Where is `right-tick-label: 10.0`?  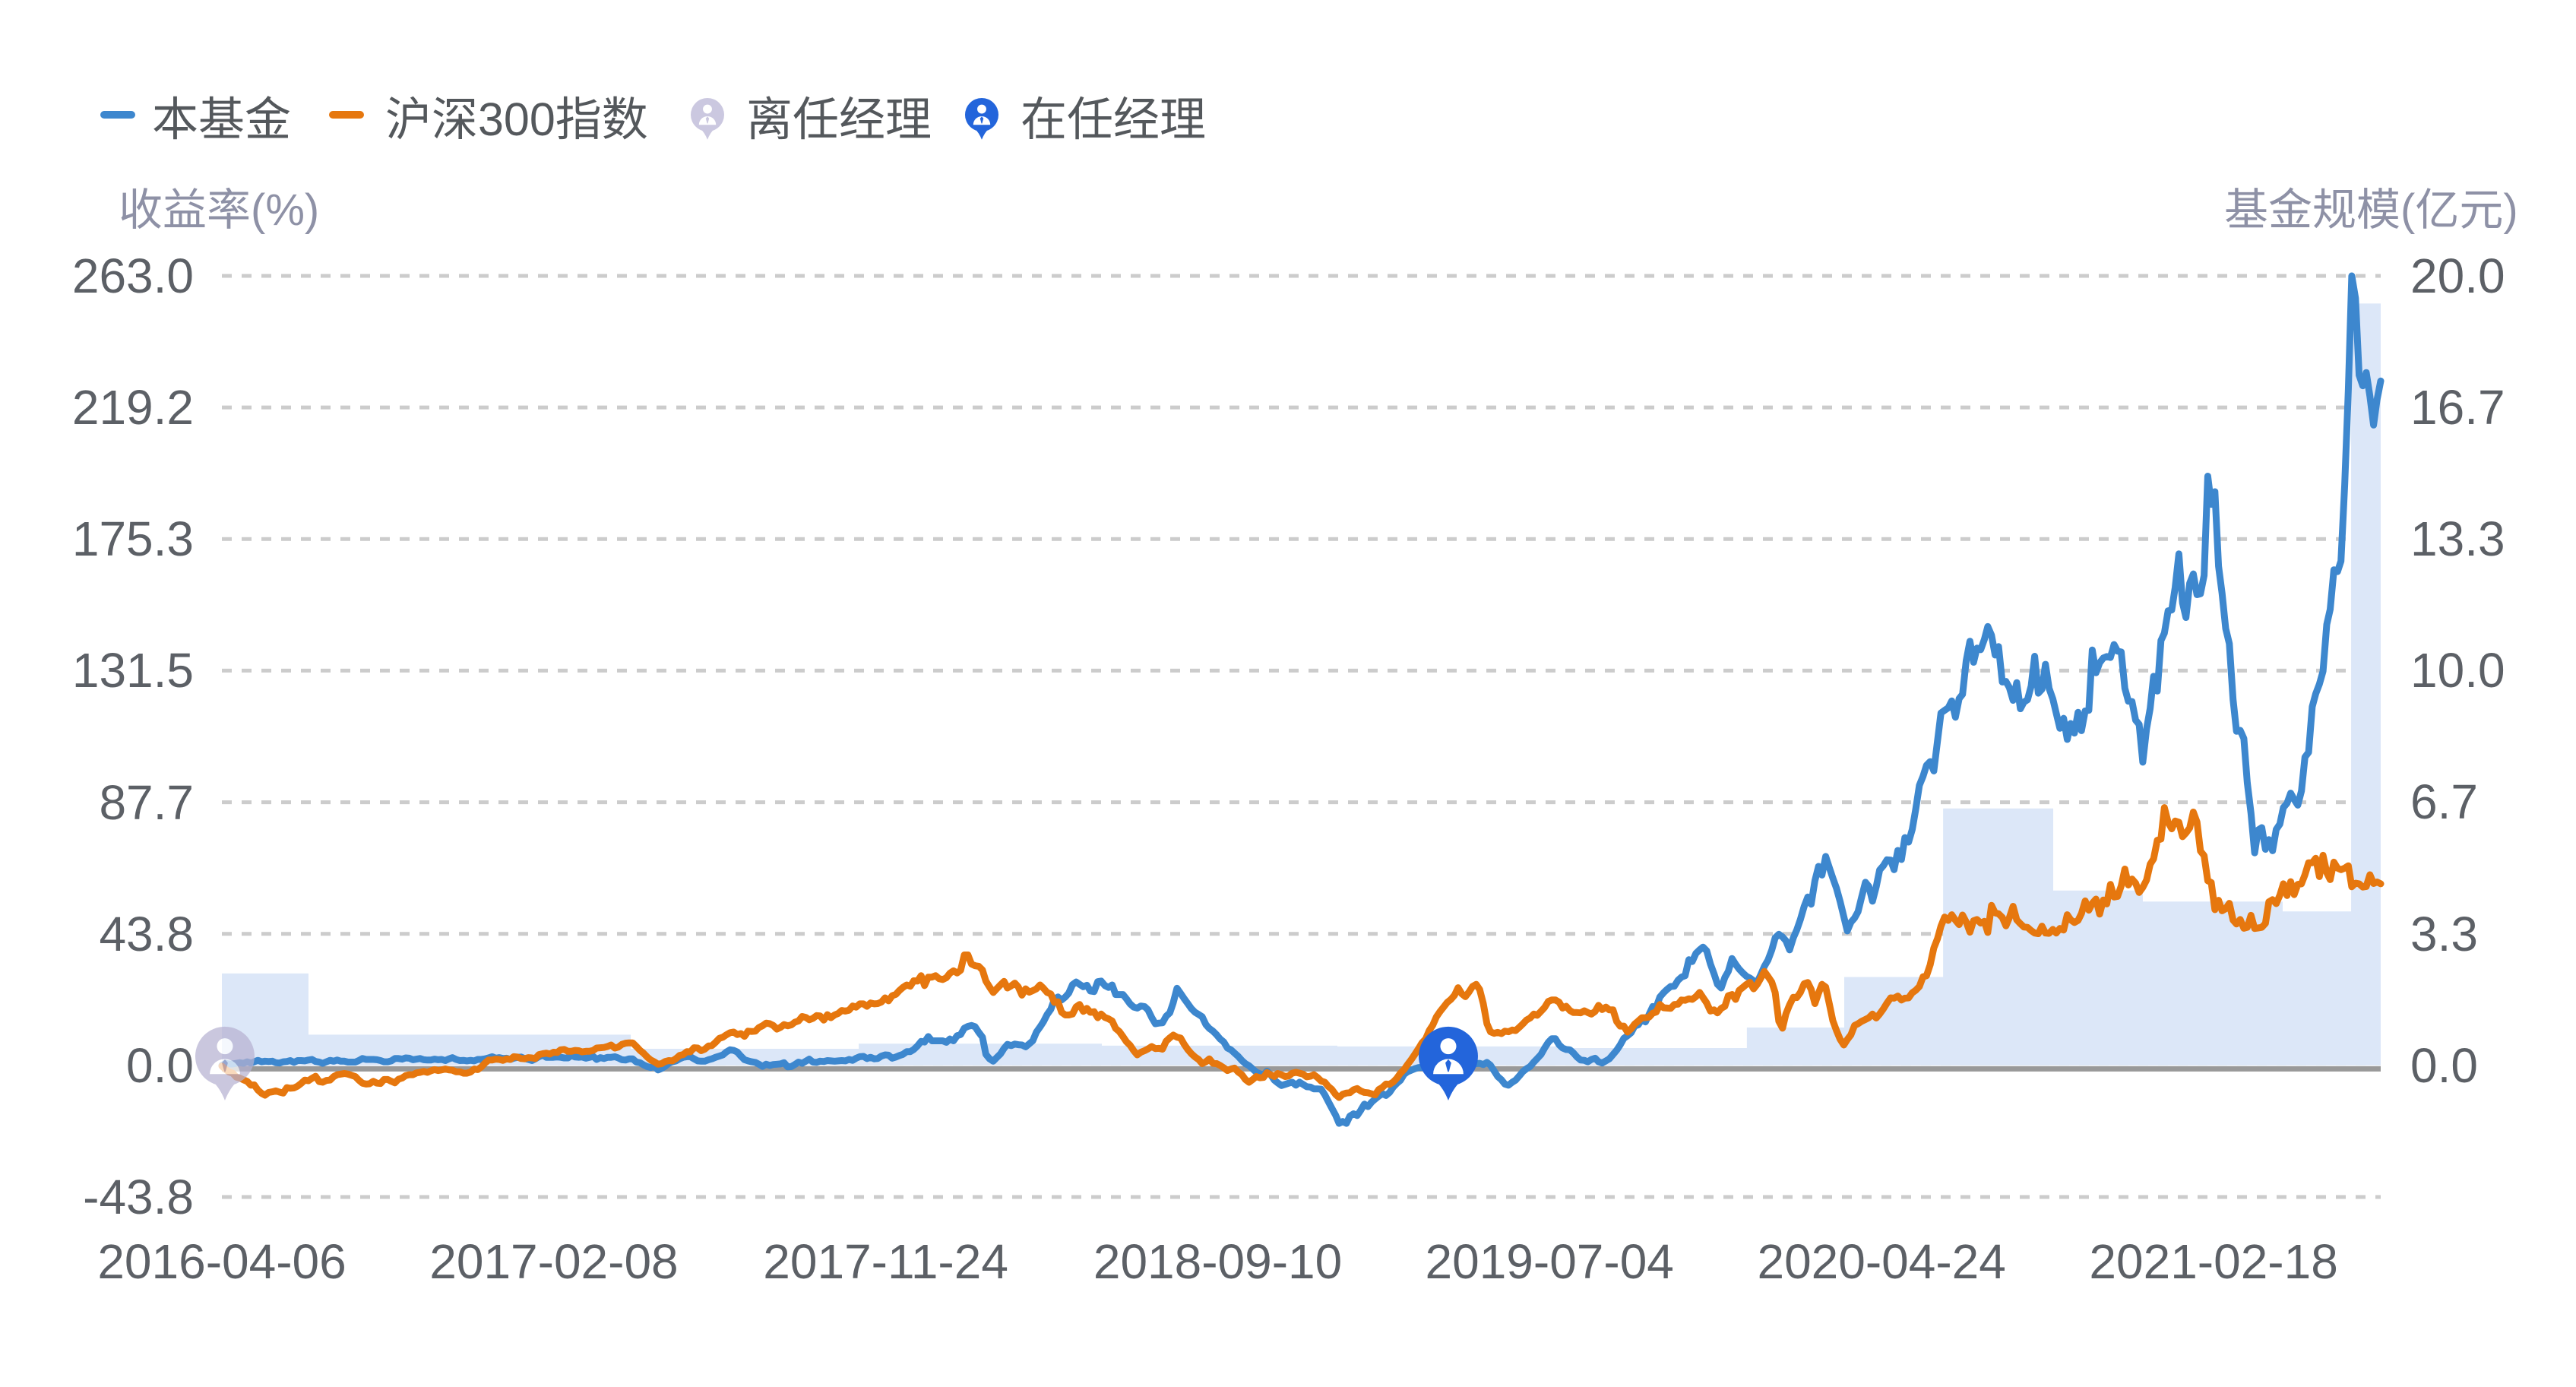
right-tick-label: 10.0 is located at coordinates (2457, 671).